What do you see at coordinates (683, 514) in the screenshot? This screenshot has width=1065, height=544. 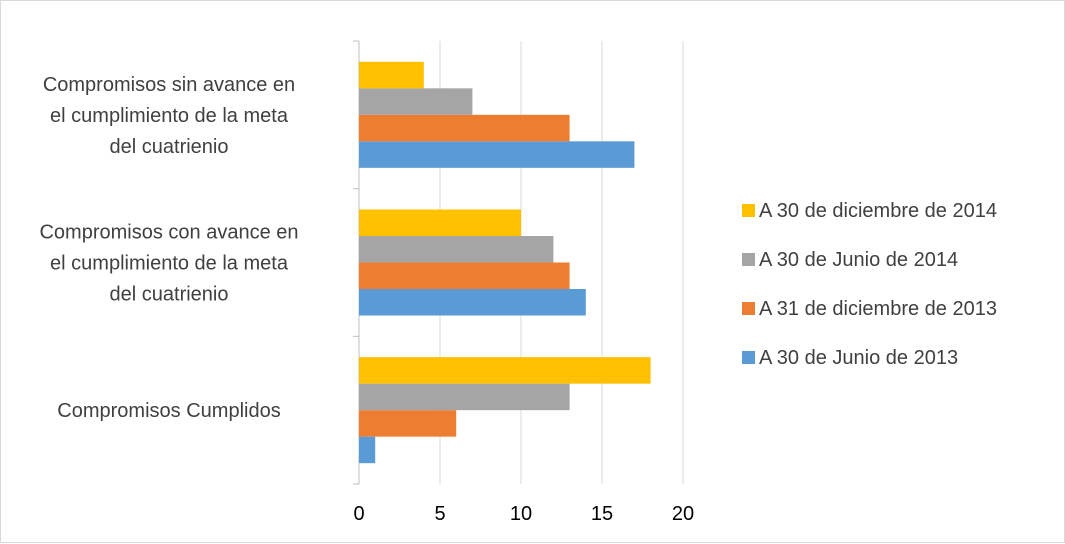 I see `x-tick-label: 20` at bounding box center [683, 514].